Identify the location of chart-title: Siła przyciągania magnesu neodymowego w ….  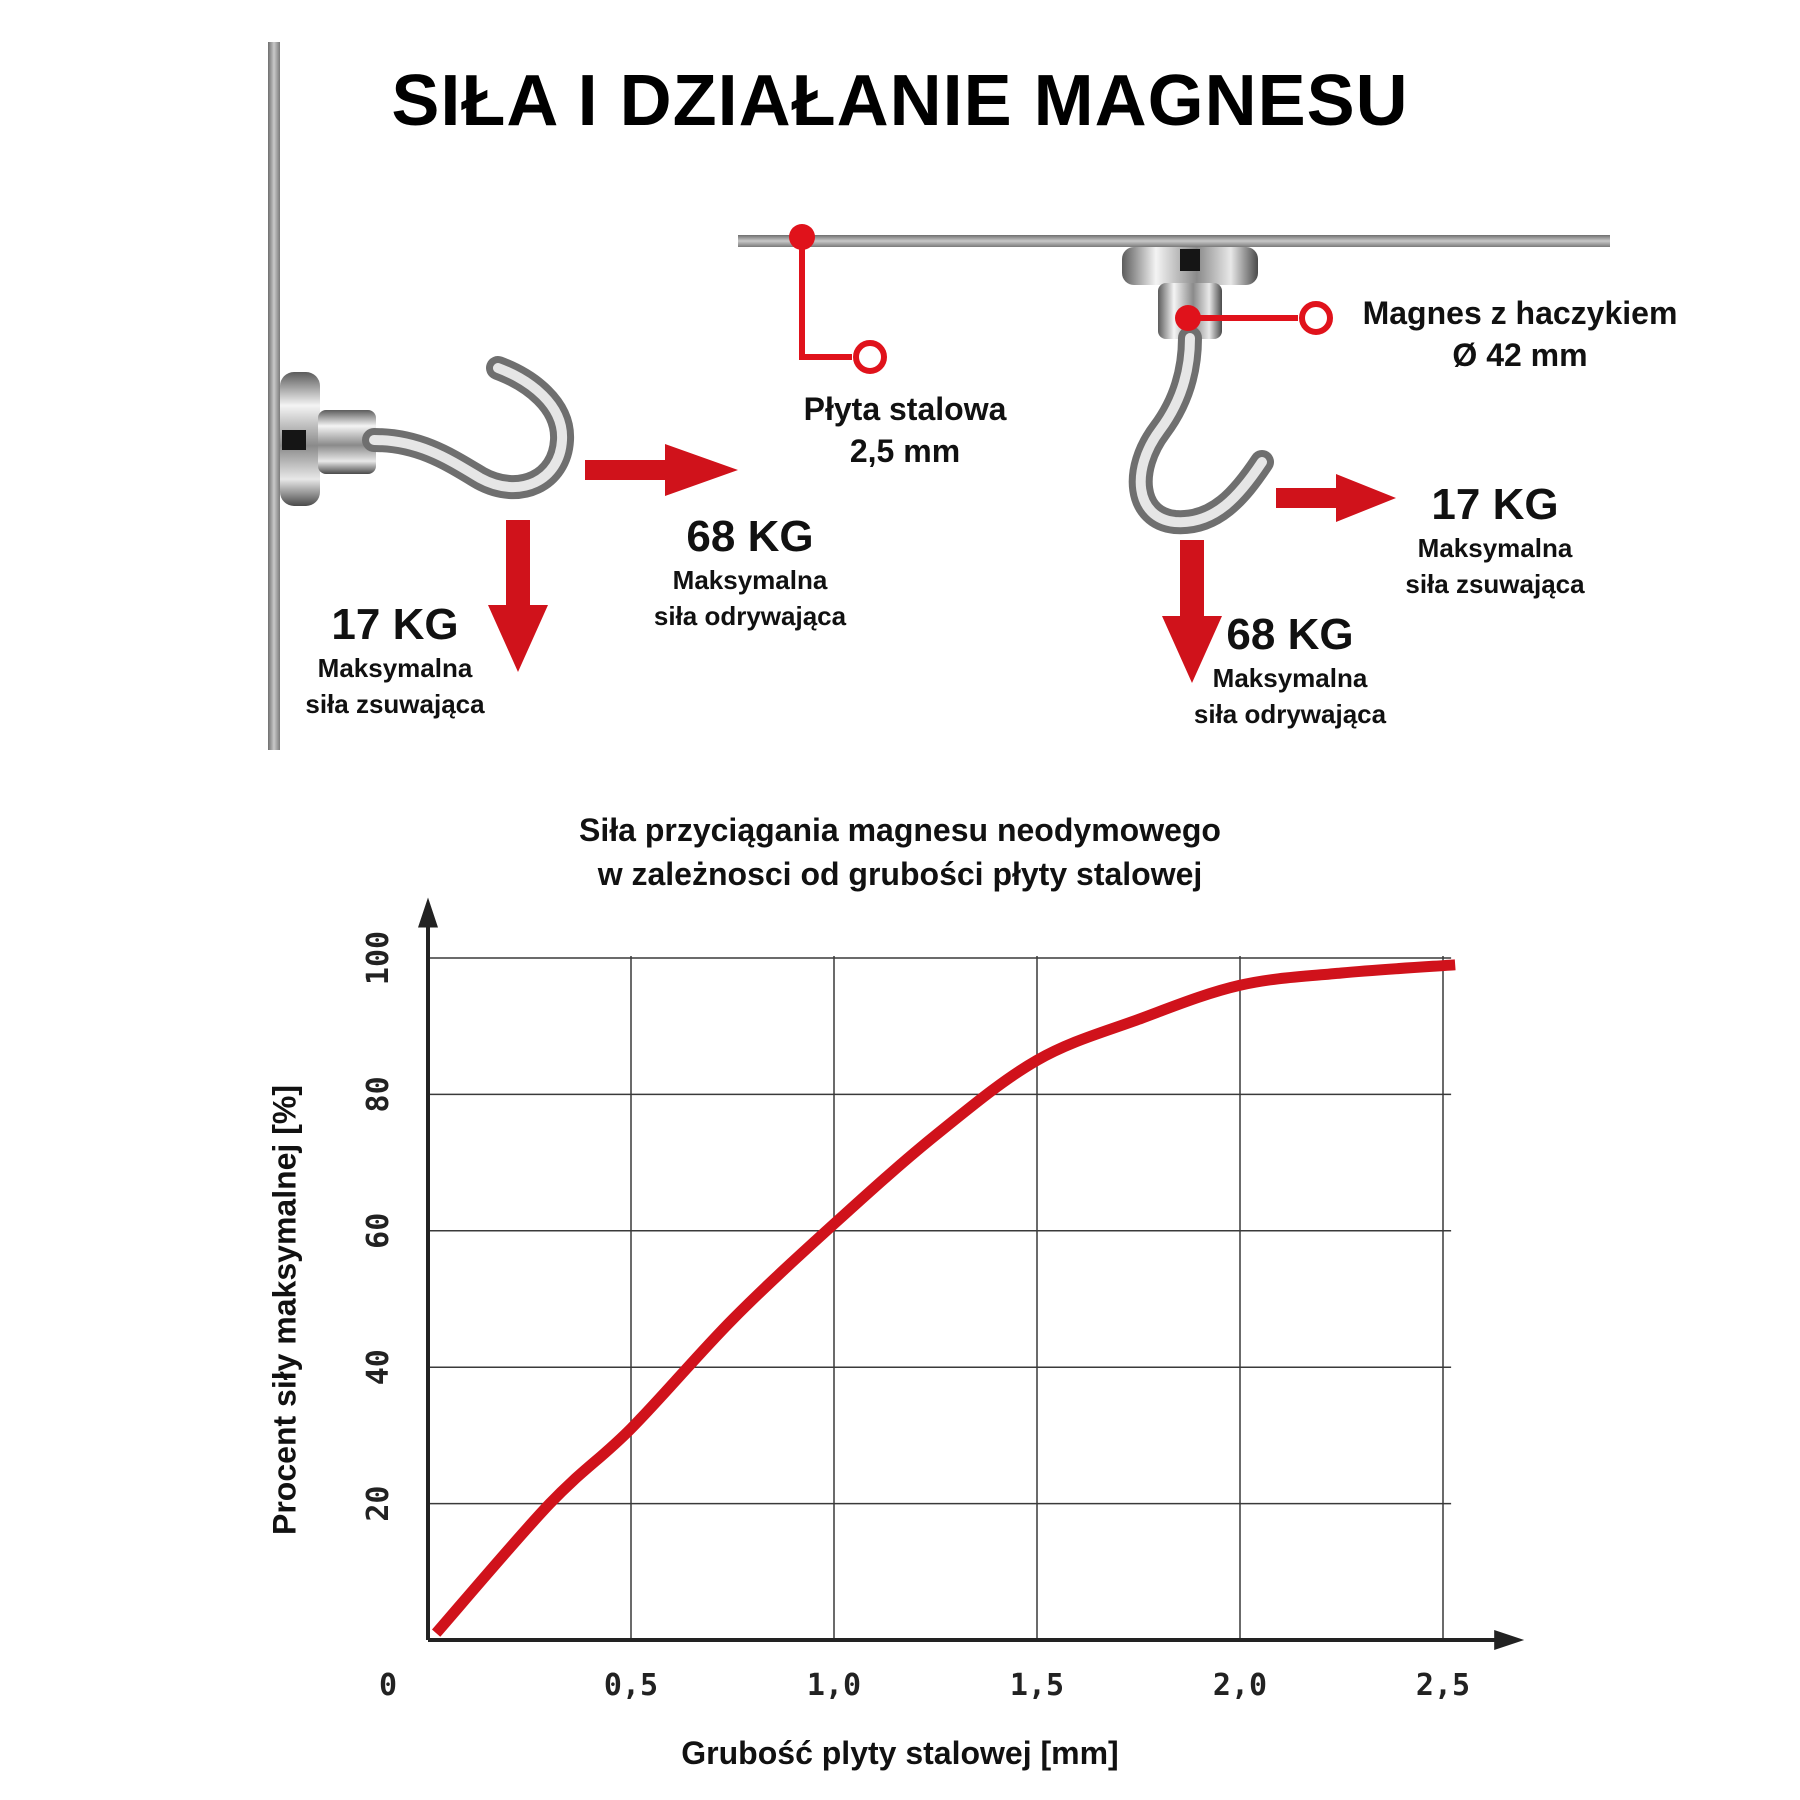
(900, 852).